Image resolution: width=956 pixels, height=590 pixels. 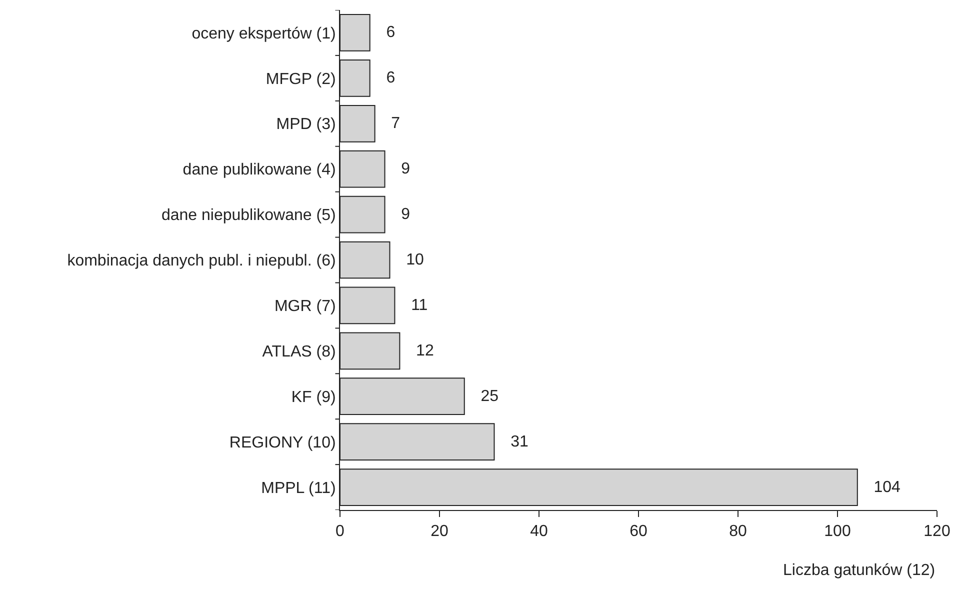 What do you see at coordinates (264, 33) in the screenshot?
I see `y-tick-label: oceny ekspertów (1)` at bounding box center [264, 33].